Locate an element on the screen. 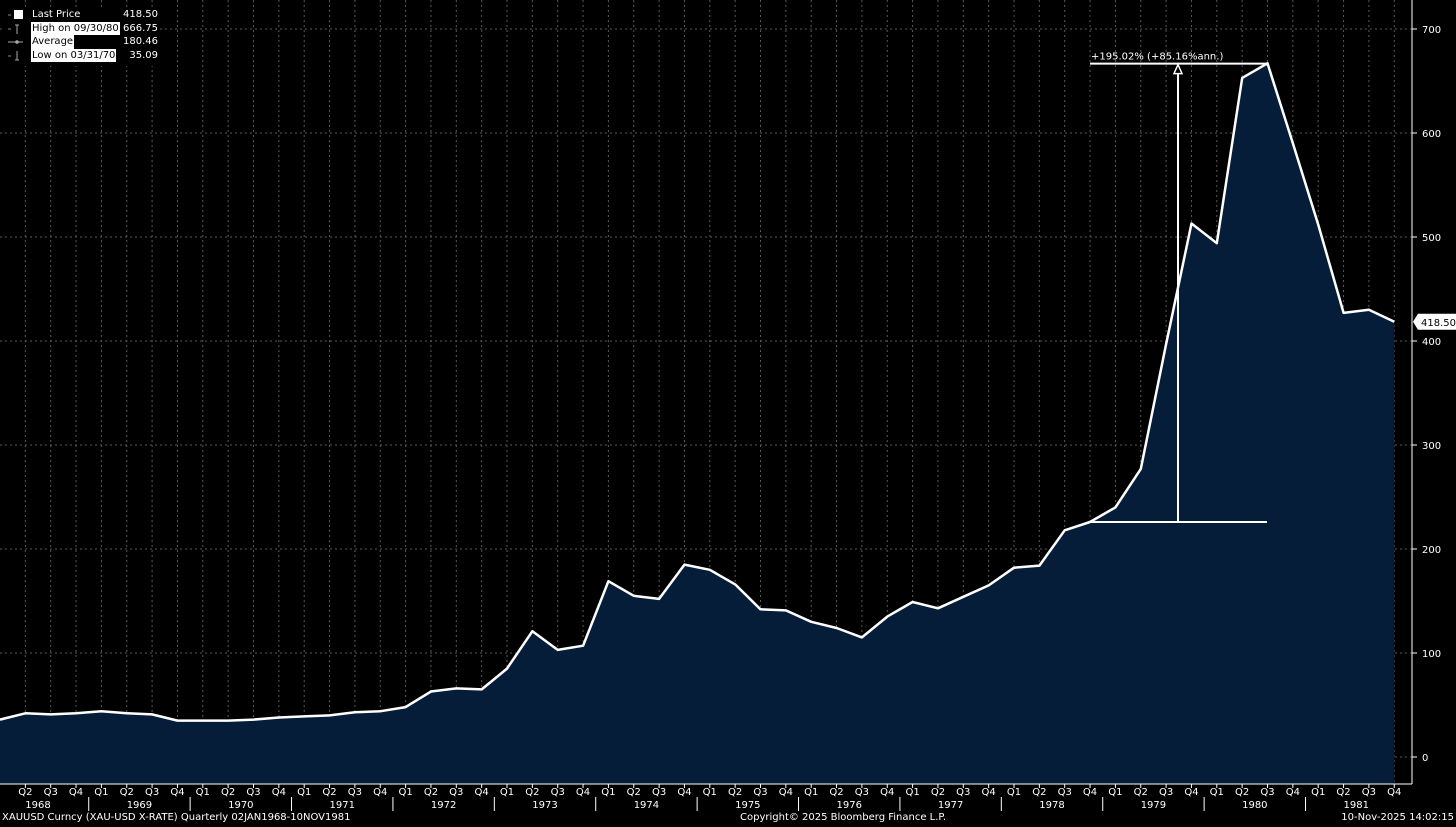 The height and width of the screenshot is (827, 1456). legend-value: 666.75 is located at coordinates (140, 28).